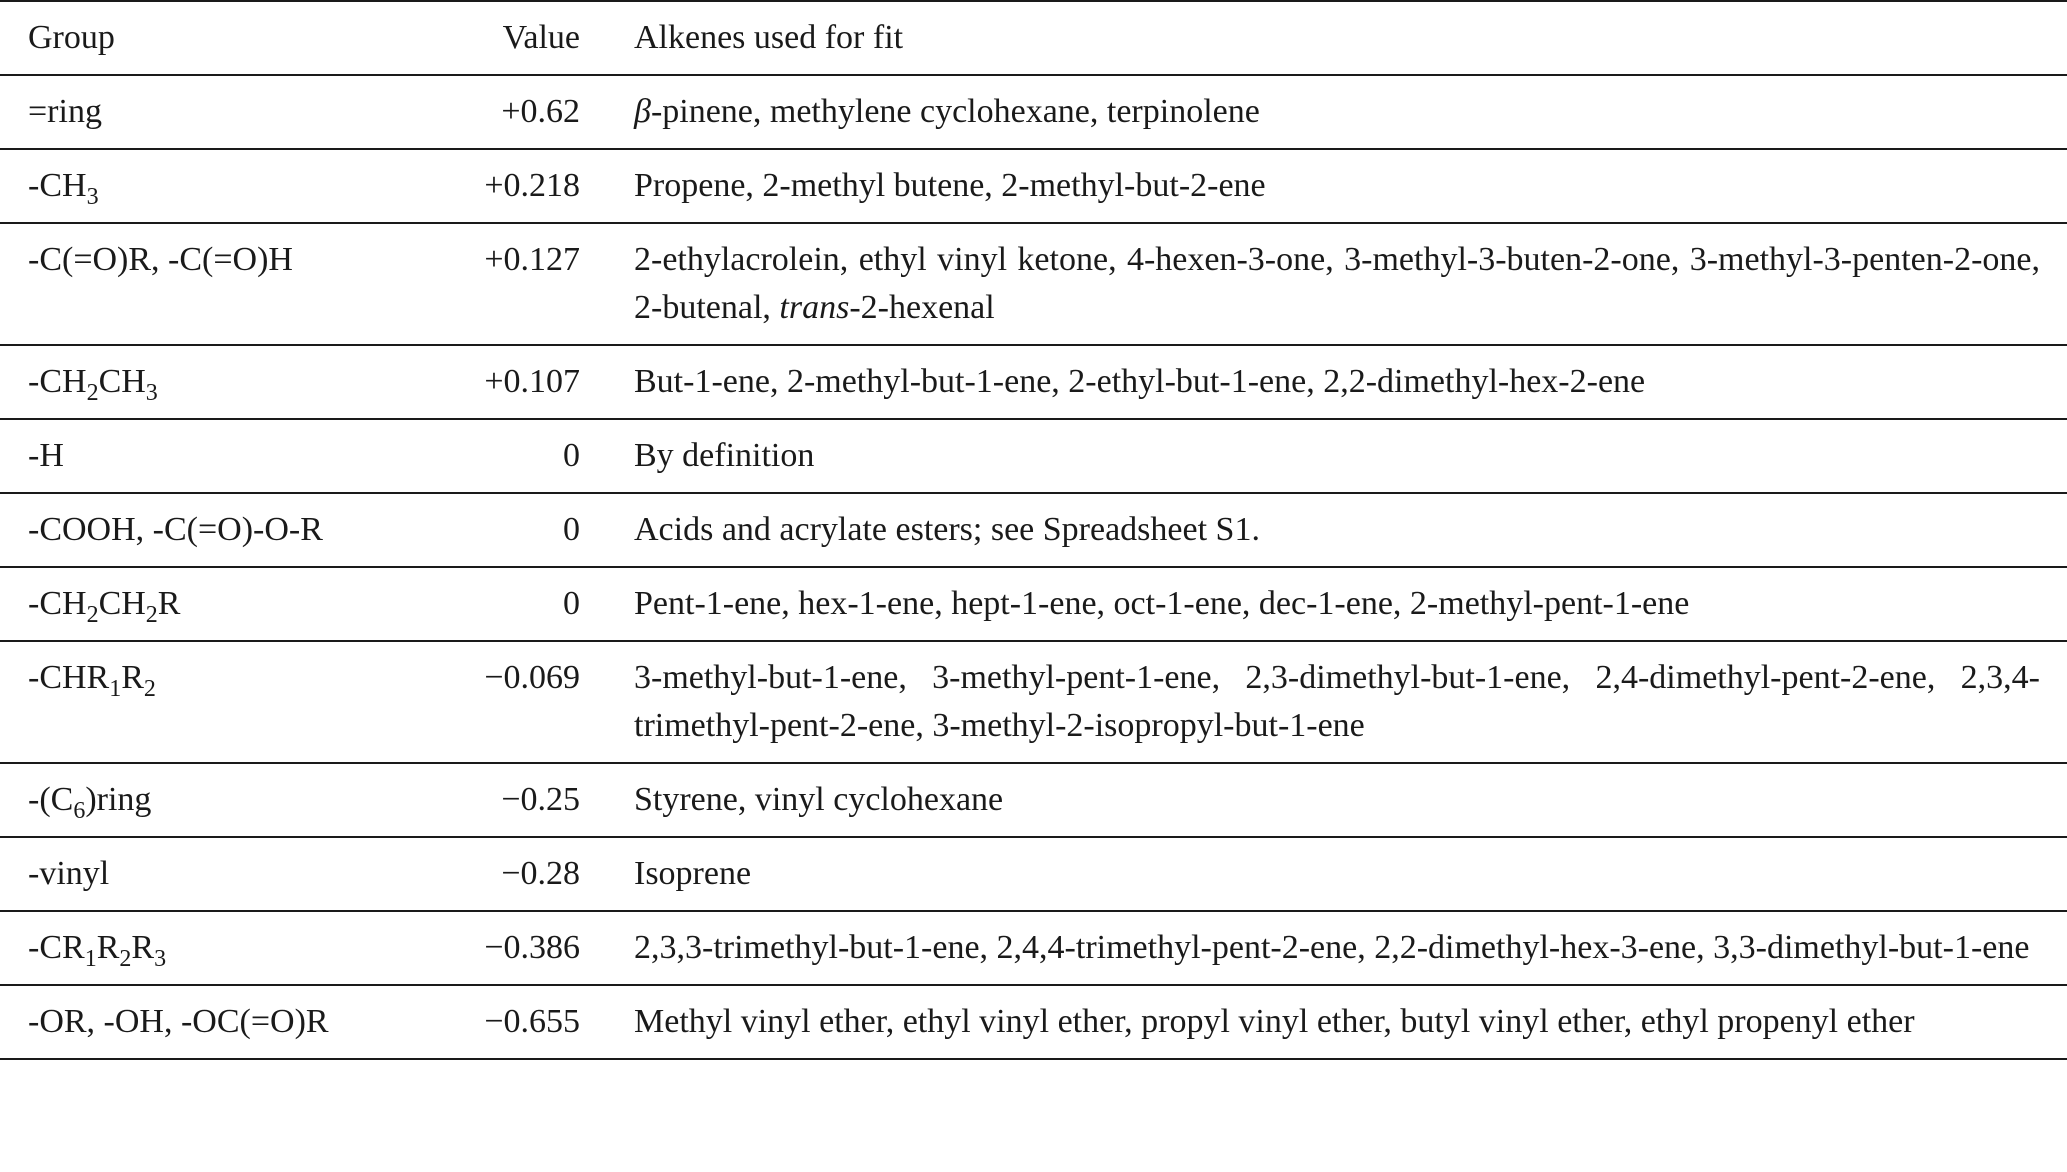 The image size is (2067, 1172). Describe the element at coordinates (540, 799) in the screenshot. I see `value-cell: −0.25` at that location.